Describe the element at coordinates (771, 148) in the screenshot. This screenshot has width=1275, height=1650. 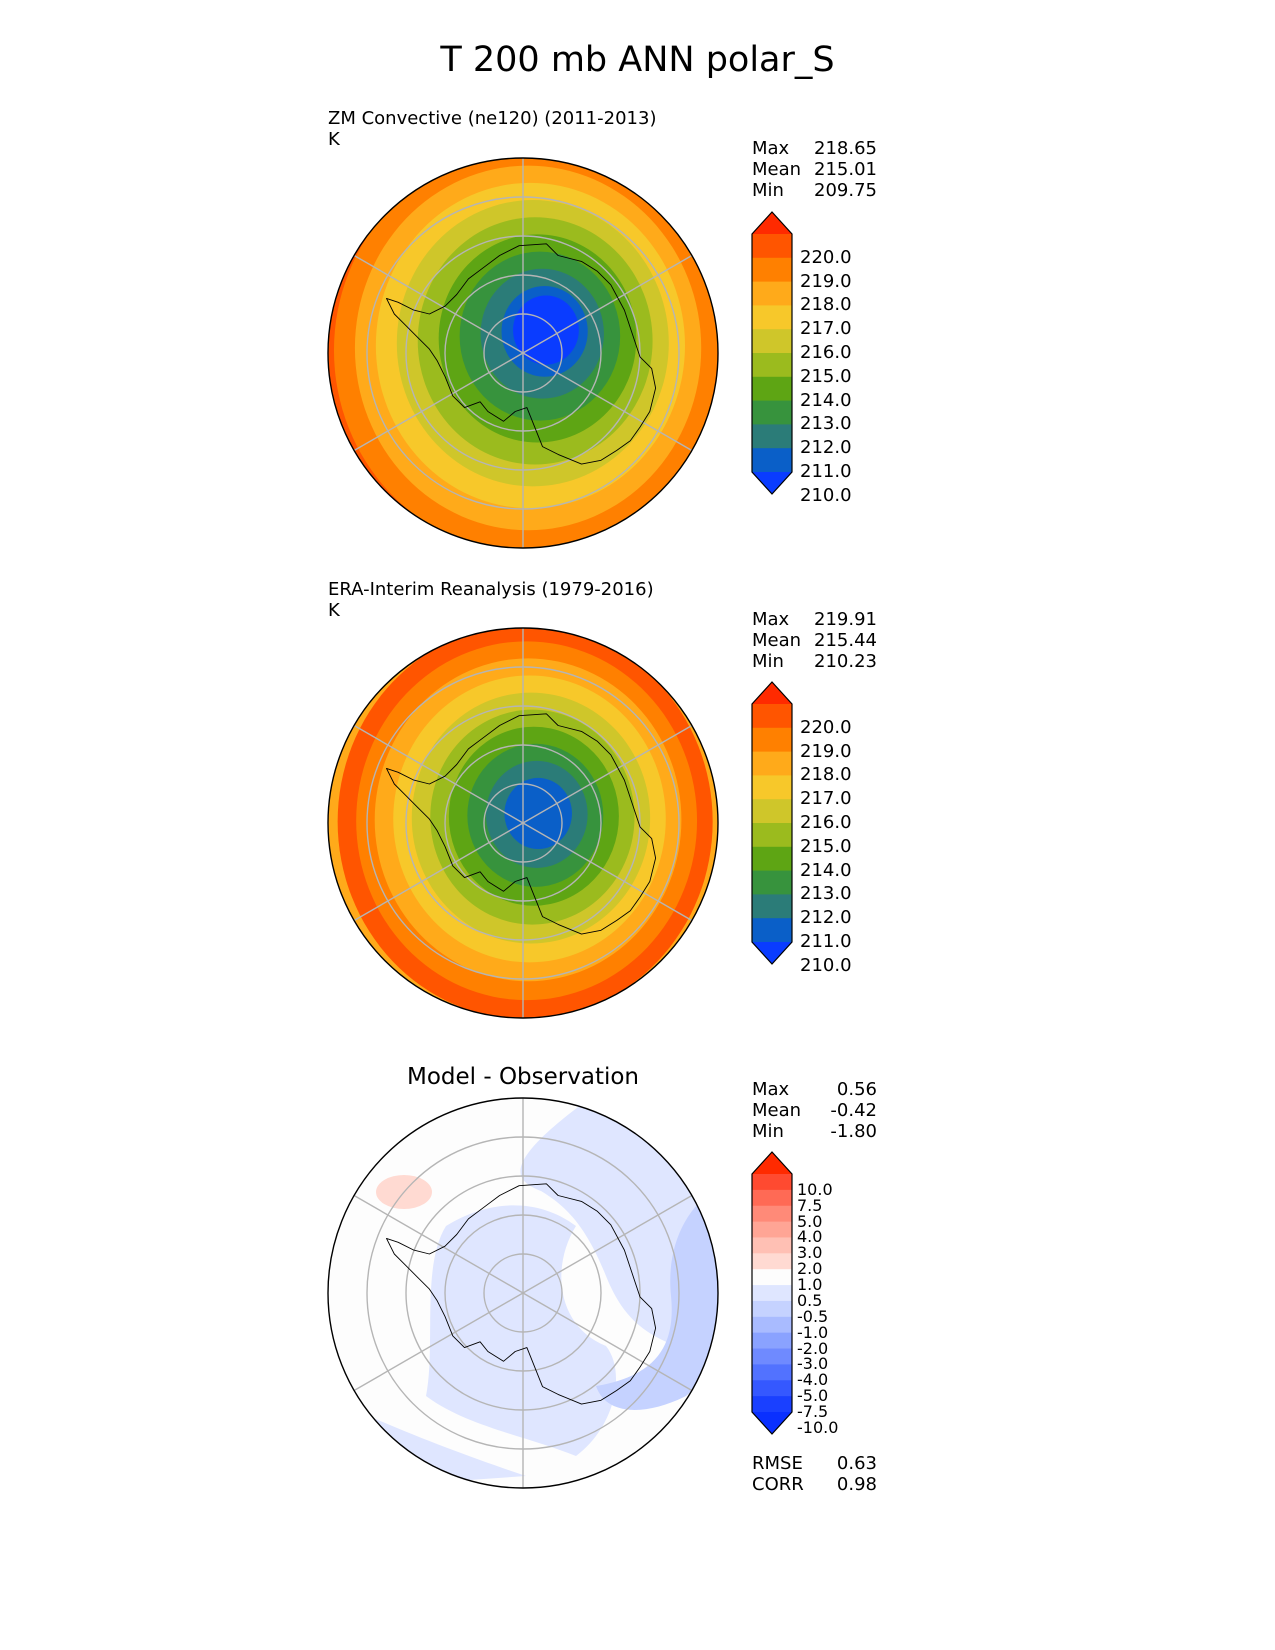
I see `panel1-stat-label: Max` at that location.